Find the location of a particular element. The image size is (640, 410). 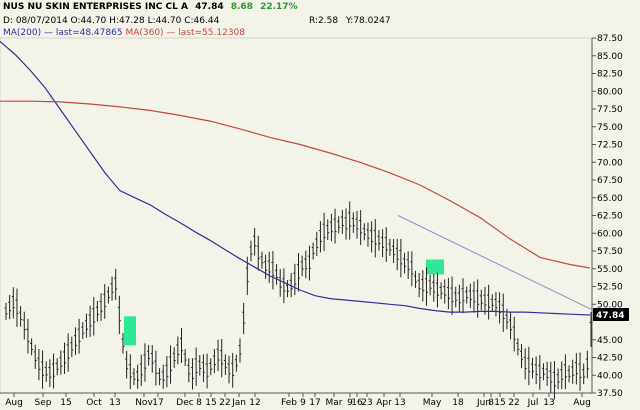

x-tick-label: 18 is located at coordinates (458, 403).